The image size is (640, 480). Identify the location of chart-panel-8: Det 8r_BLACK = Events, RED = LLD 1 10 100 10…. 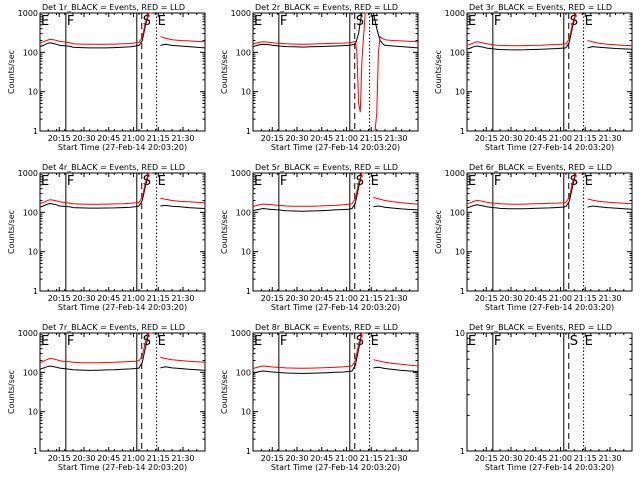
(319, 397).